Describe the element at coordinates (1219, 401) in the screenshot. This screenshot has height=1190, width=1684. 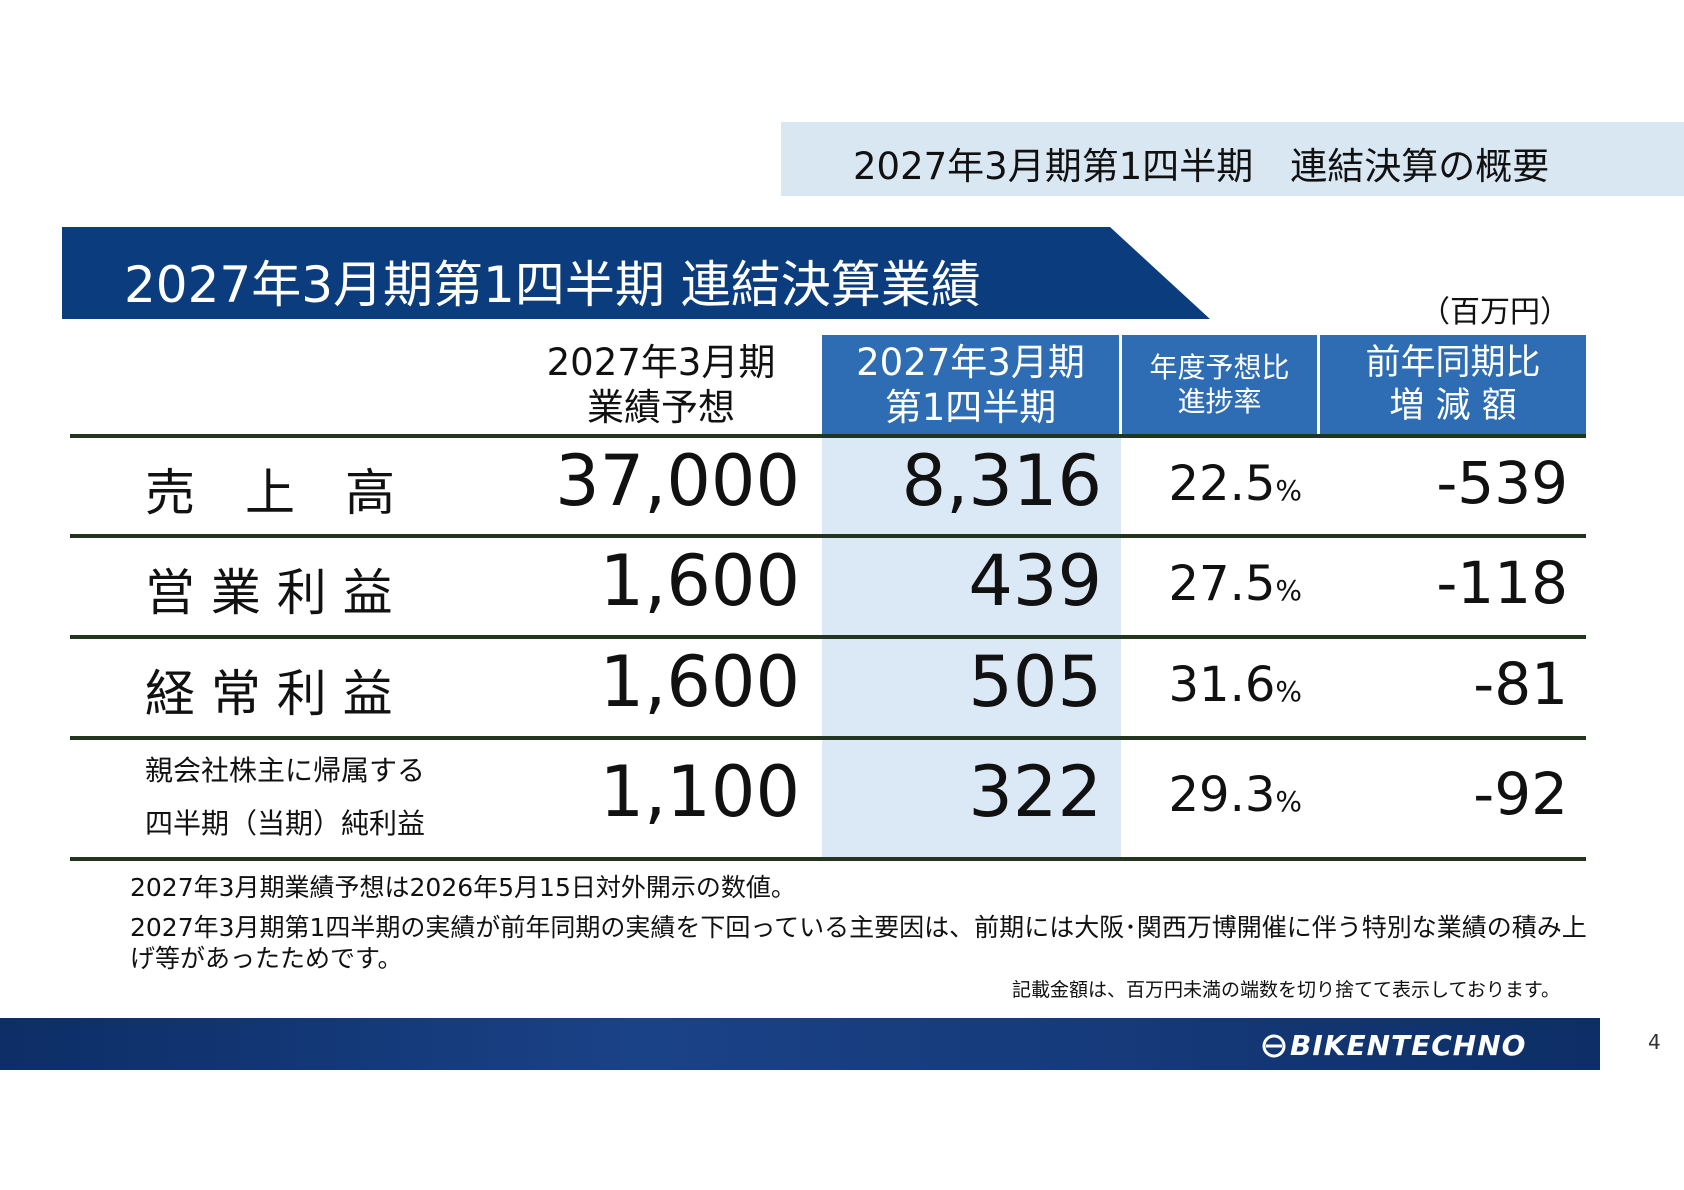
I see `header-progress-line2: 進捗率` at that location.